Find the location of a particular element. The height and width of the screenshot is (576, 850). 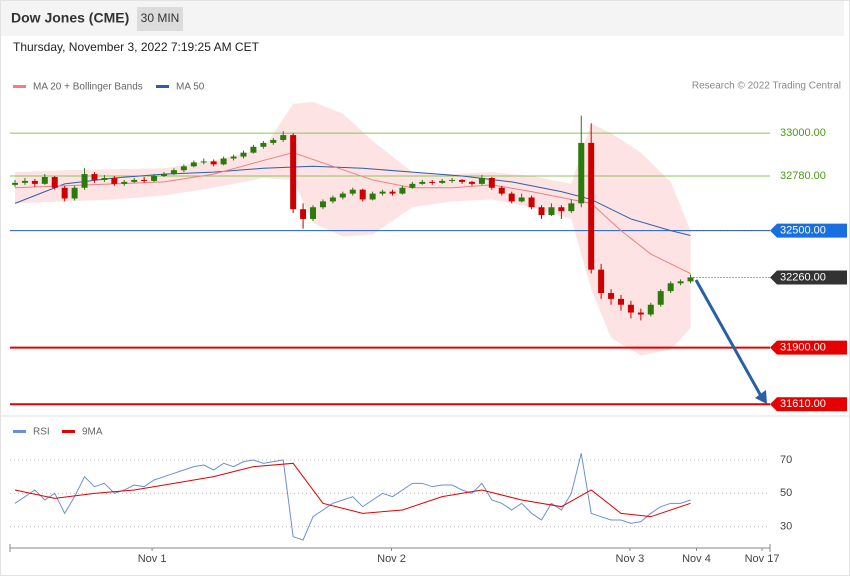

legend-label: 9MA is located at coordinates (92, 432).